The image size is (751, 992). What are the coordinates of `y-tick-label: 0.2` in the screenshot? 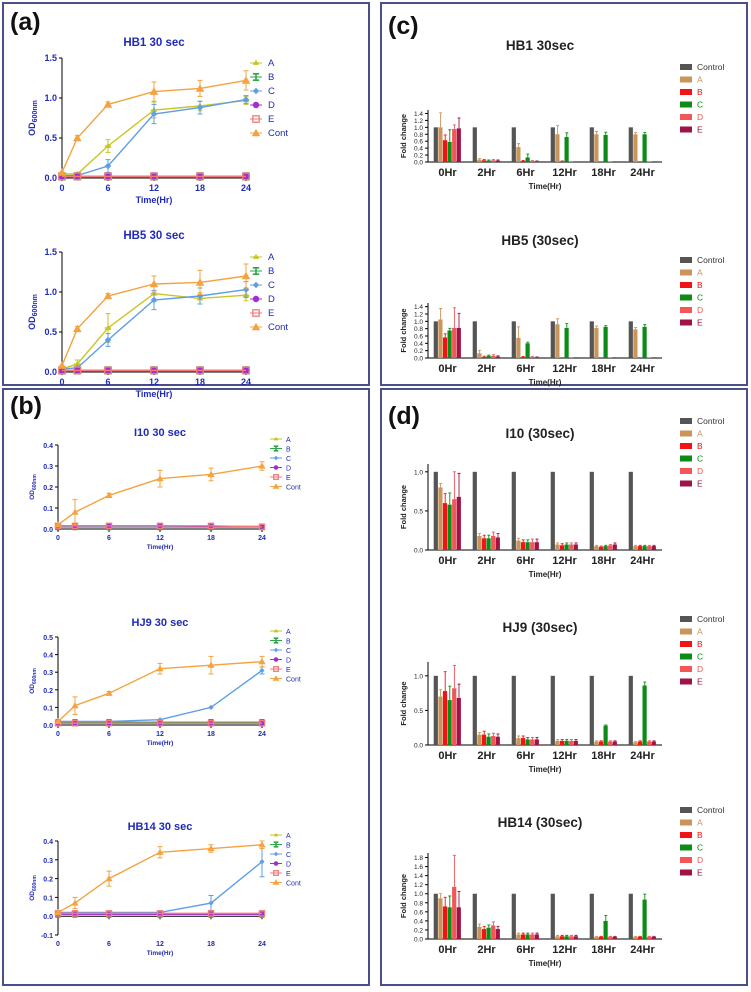 It's located at (418, 930).